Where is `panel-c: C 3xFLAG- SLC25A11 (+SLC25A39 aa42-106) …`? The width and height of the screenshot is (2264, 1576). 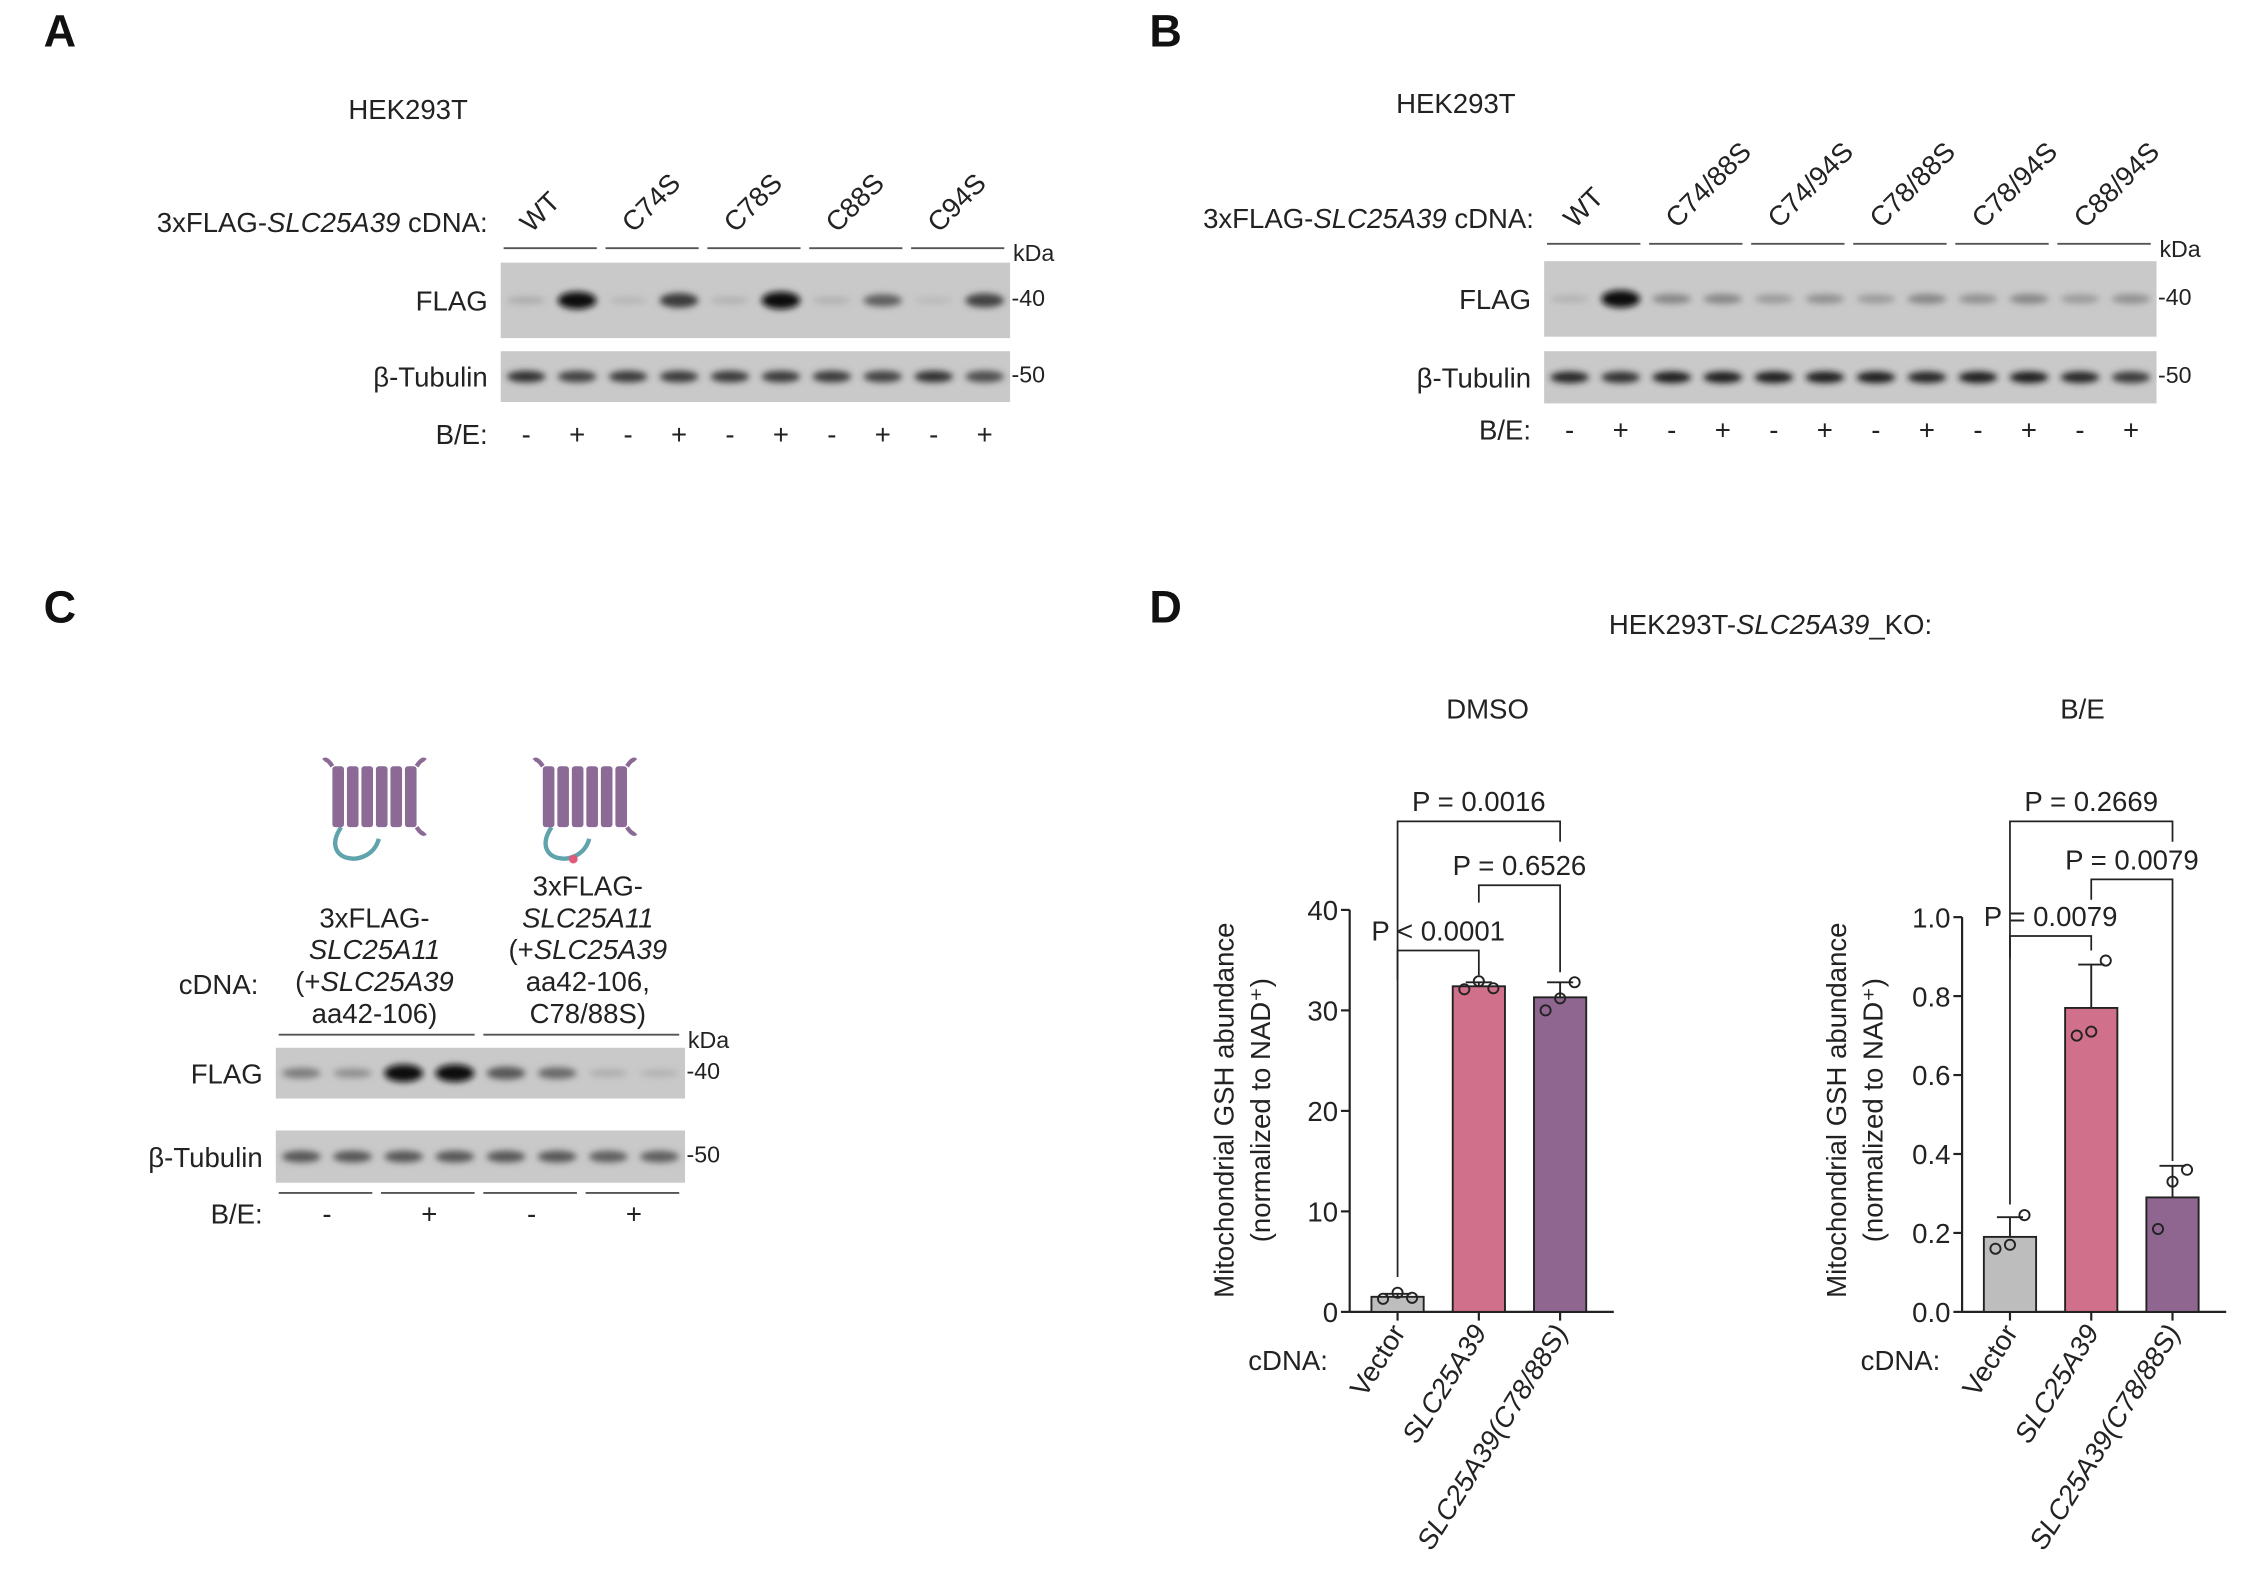 panel-c: C 3xFLAG- SLC25A11 (+SLC25A39 aa42-106) … is located at coordinates (387, 906).